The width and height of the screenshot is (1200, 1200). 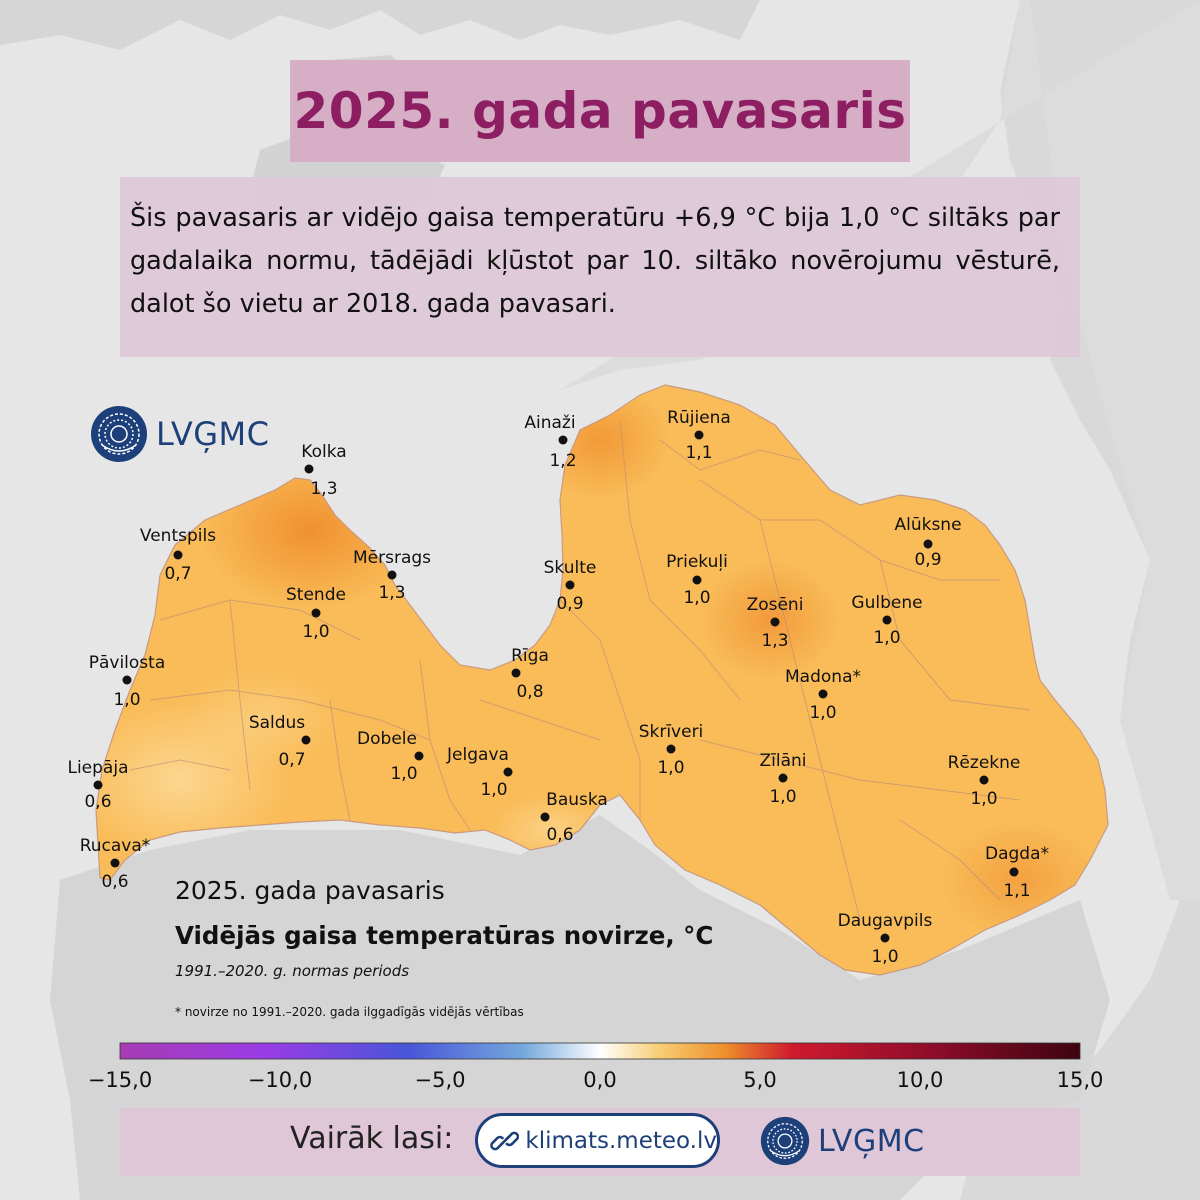 I want to click on station-name: Bauska, so click(x=577, y=800).